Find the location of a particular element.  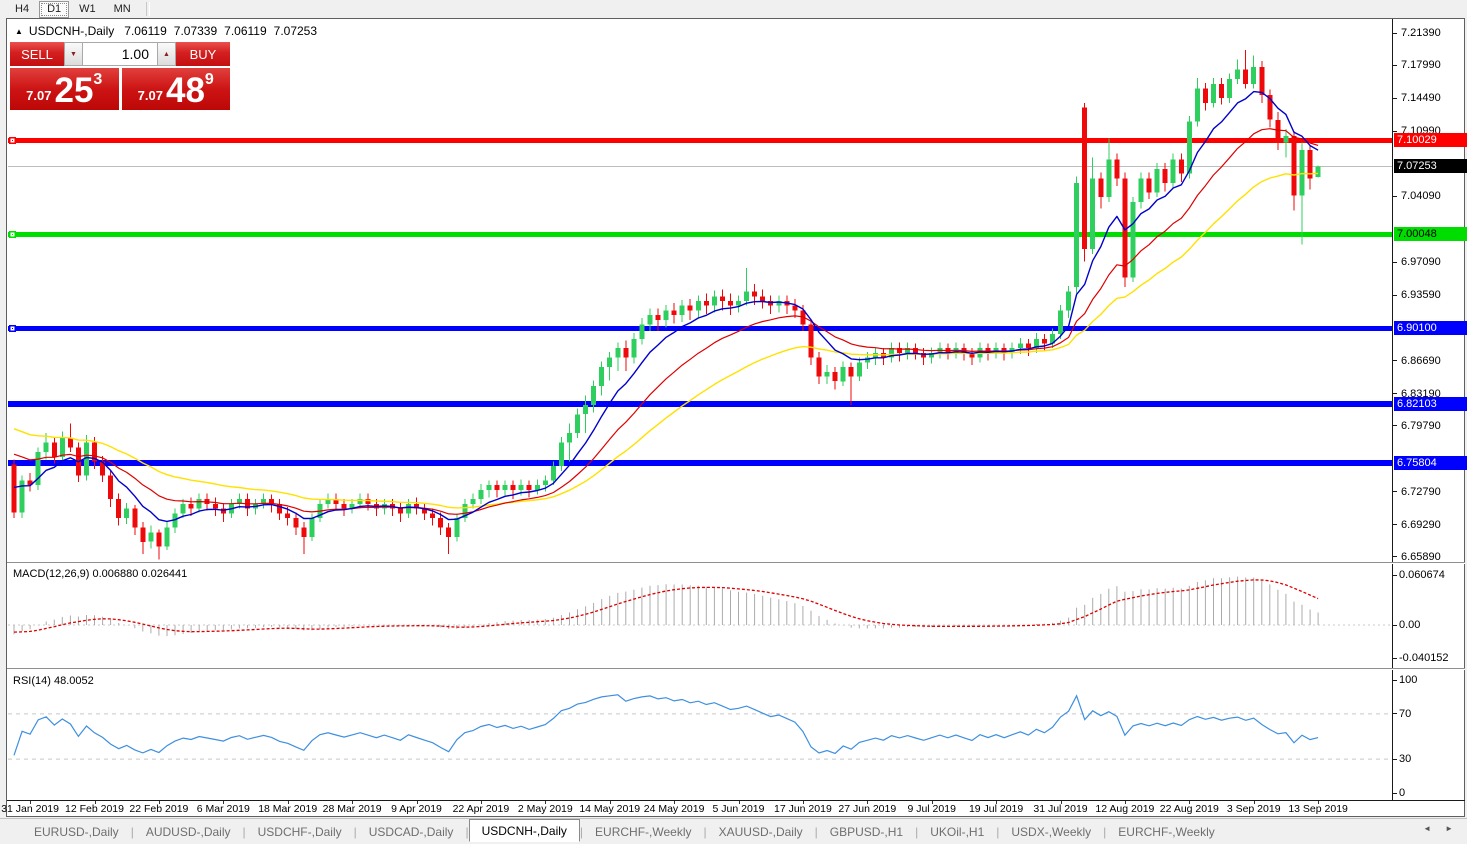

price-tick-label: 6.93590 is located at coordinates (1421, 295).